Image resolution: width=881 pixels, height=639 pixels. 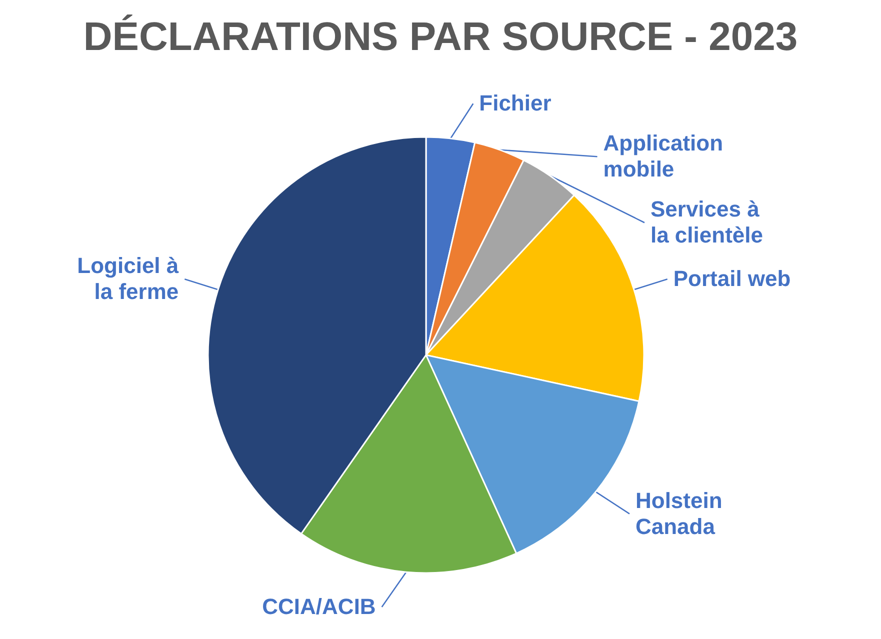 I want to click on slice-label: CCIA/ACIB, so click(x=319, y=606).